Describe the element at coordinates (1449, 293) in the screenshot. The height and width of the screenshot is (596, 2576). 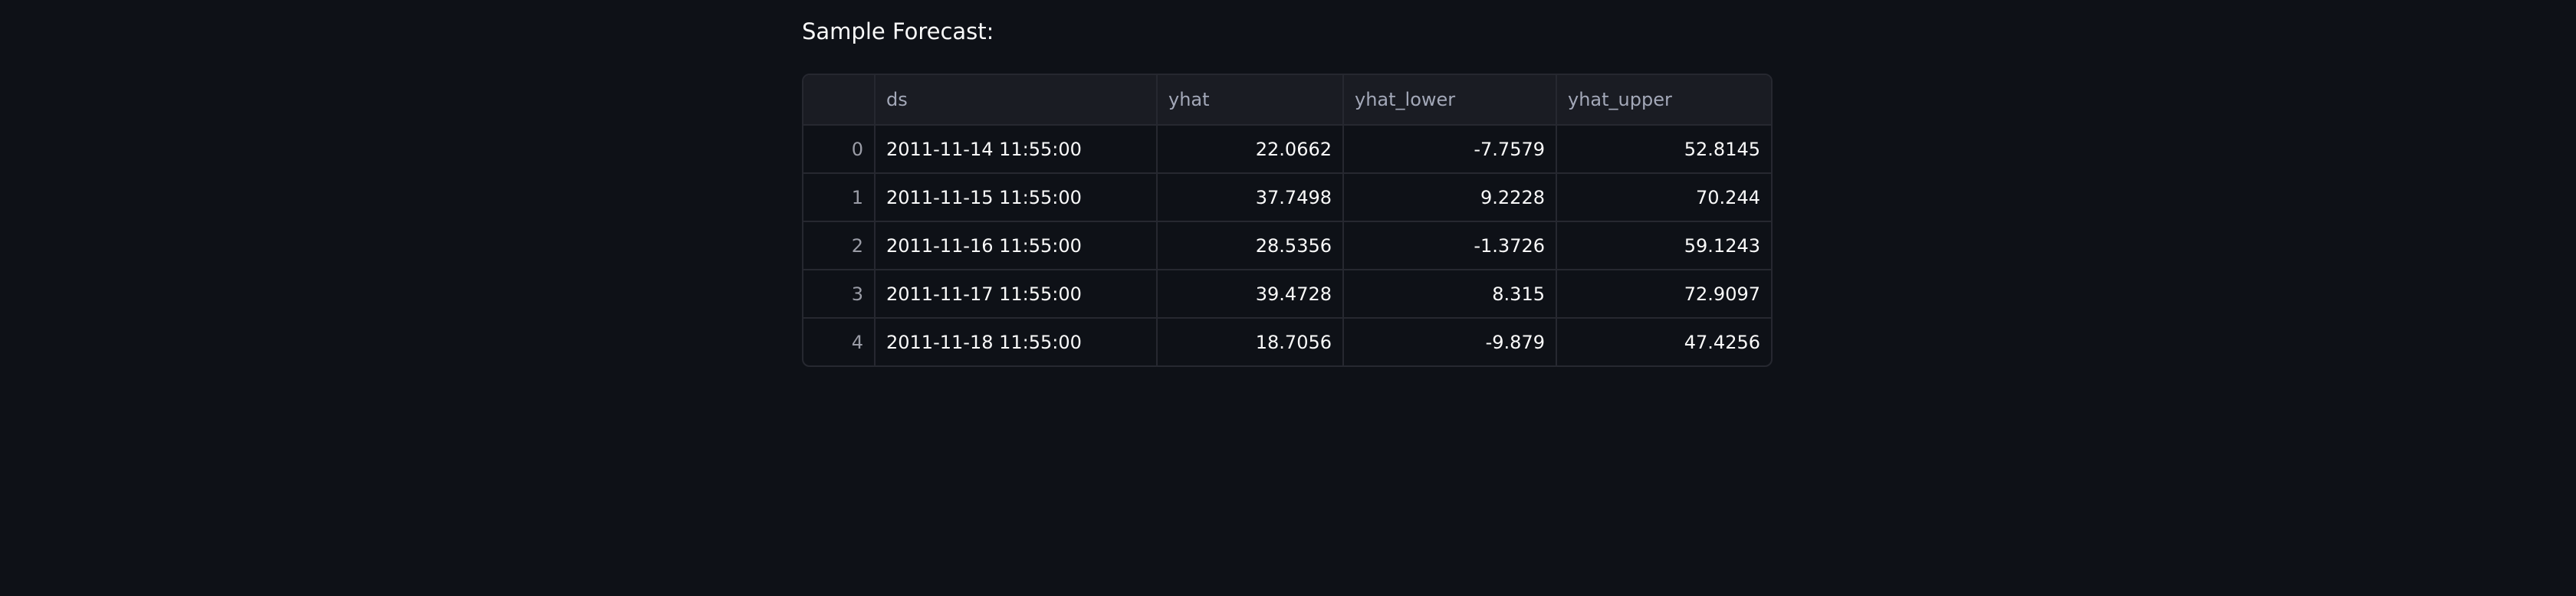
I see `table-cell: 8.315` at that location.